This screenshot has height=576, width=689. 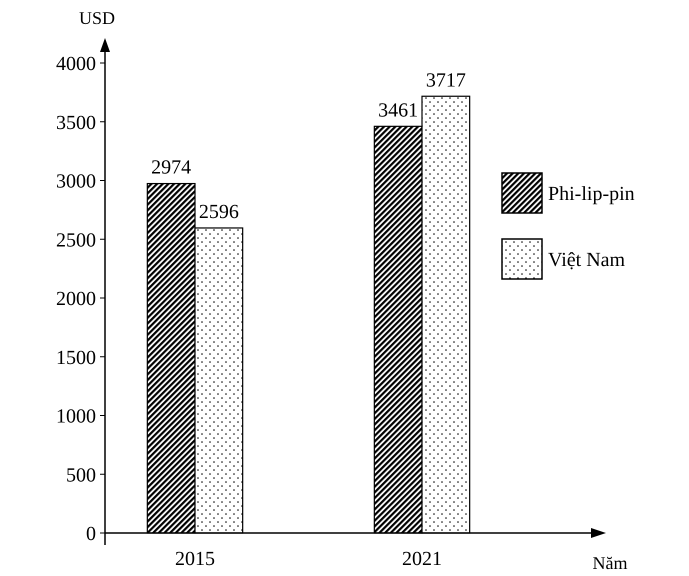 What do you see at coordinates (398, 110) in the screenshot?
I see `data-label: 3461` at bounding box center [398, 110].